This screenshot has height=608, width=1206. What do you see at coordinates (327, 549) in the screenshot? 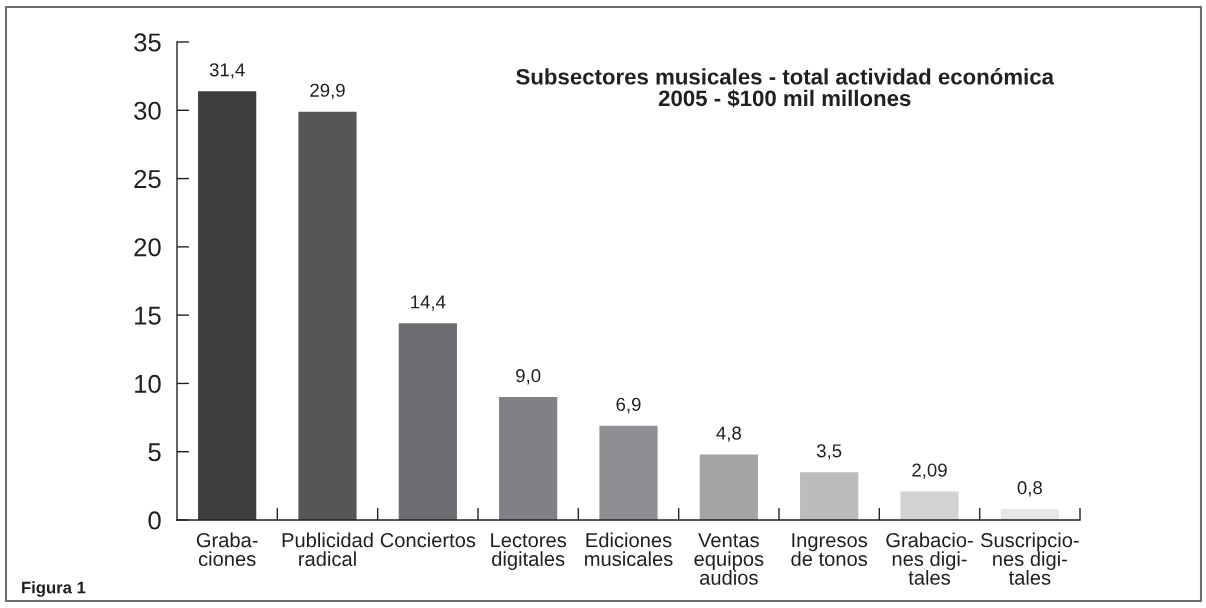
I see `x-tick-label: Publicidad radical` at bounding box center [327, 549].